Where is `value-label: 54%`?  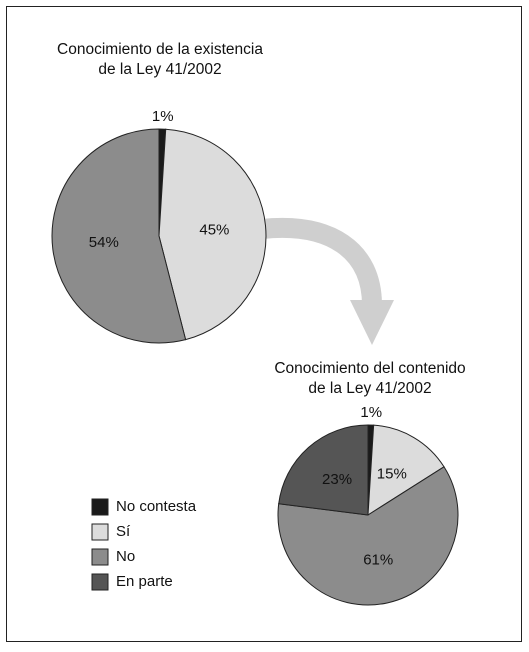
value-label: 54% is located at coordinates (104, 242).